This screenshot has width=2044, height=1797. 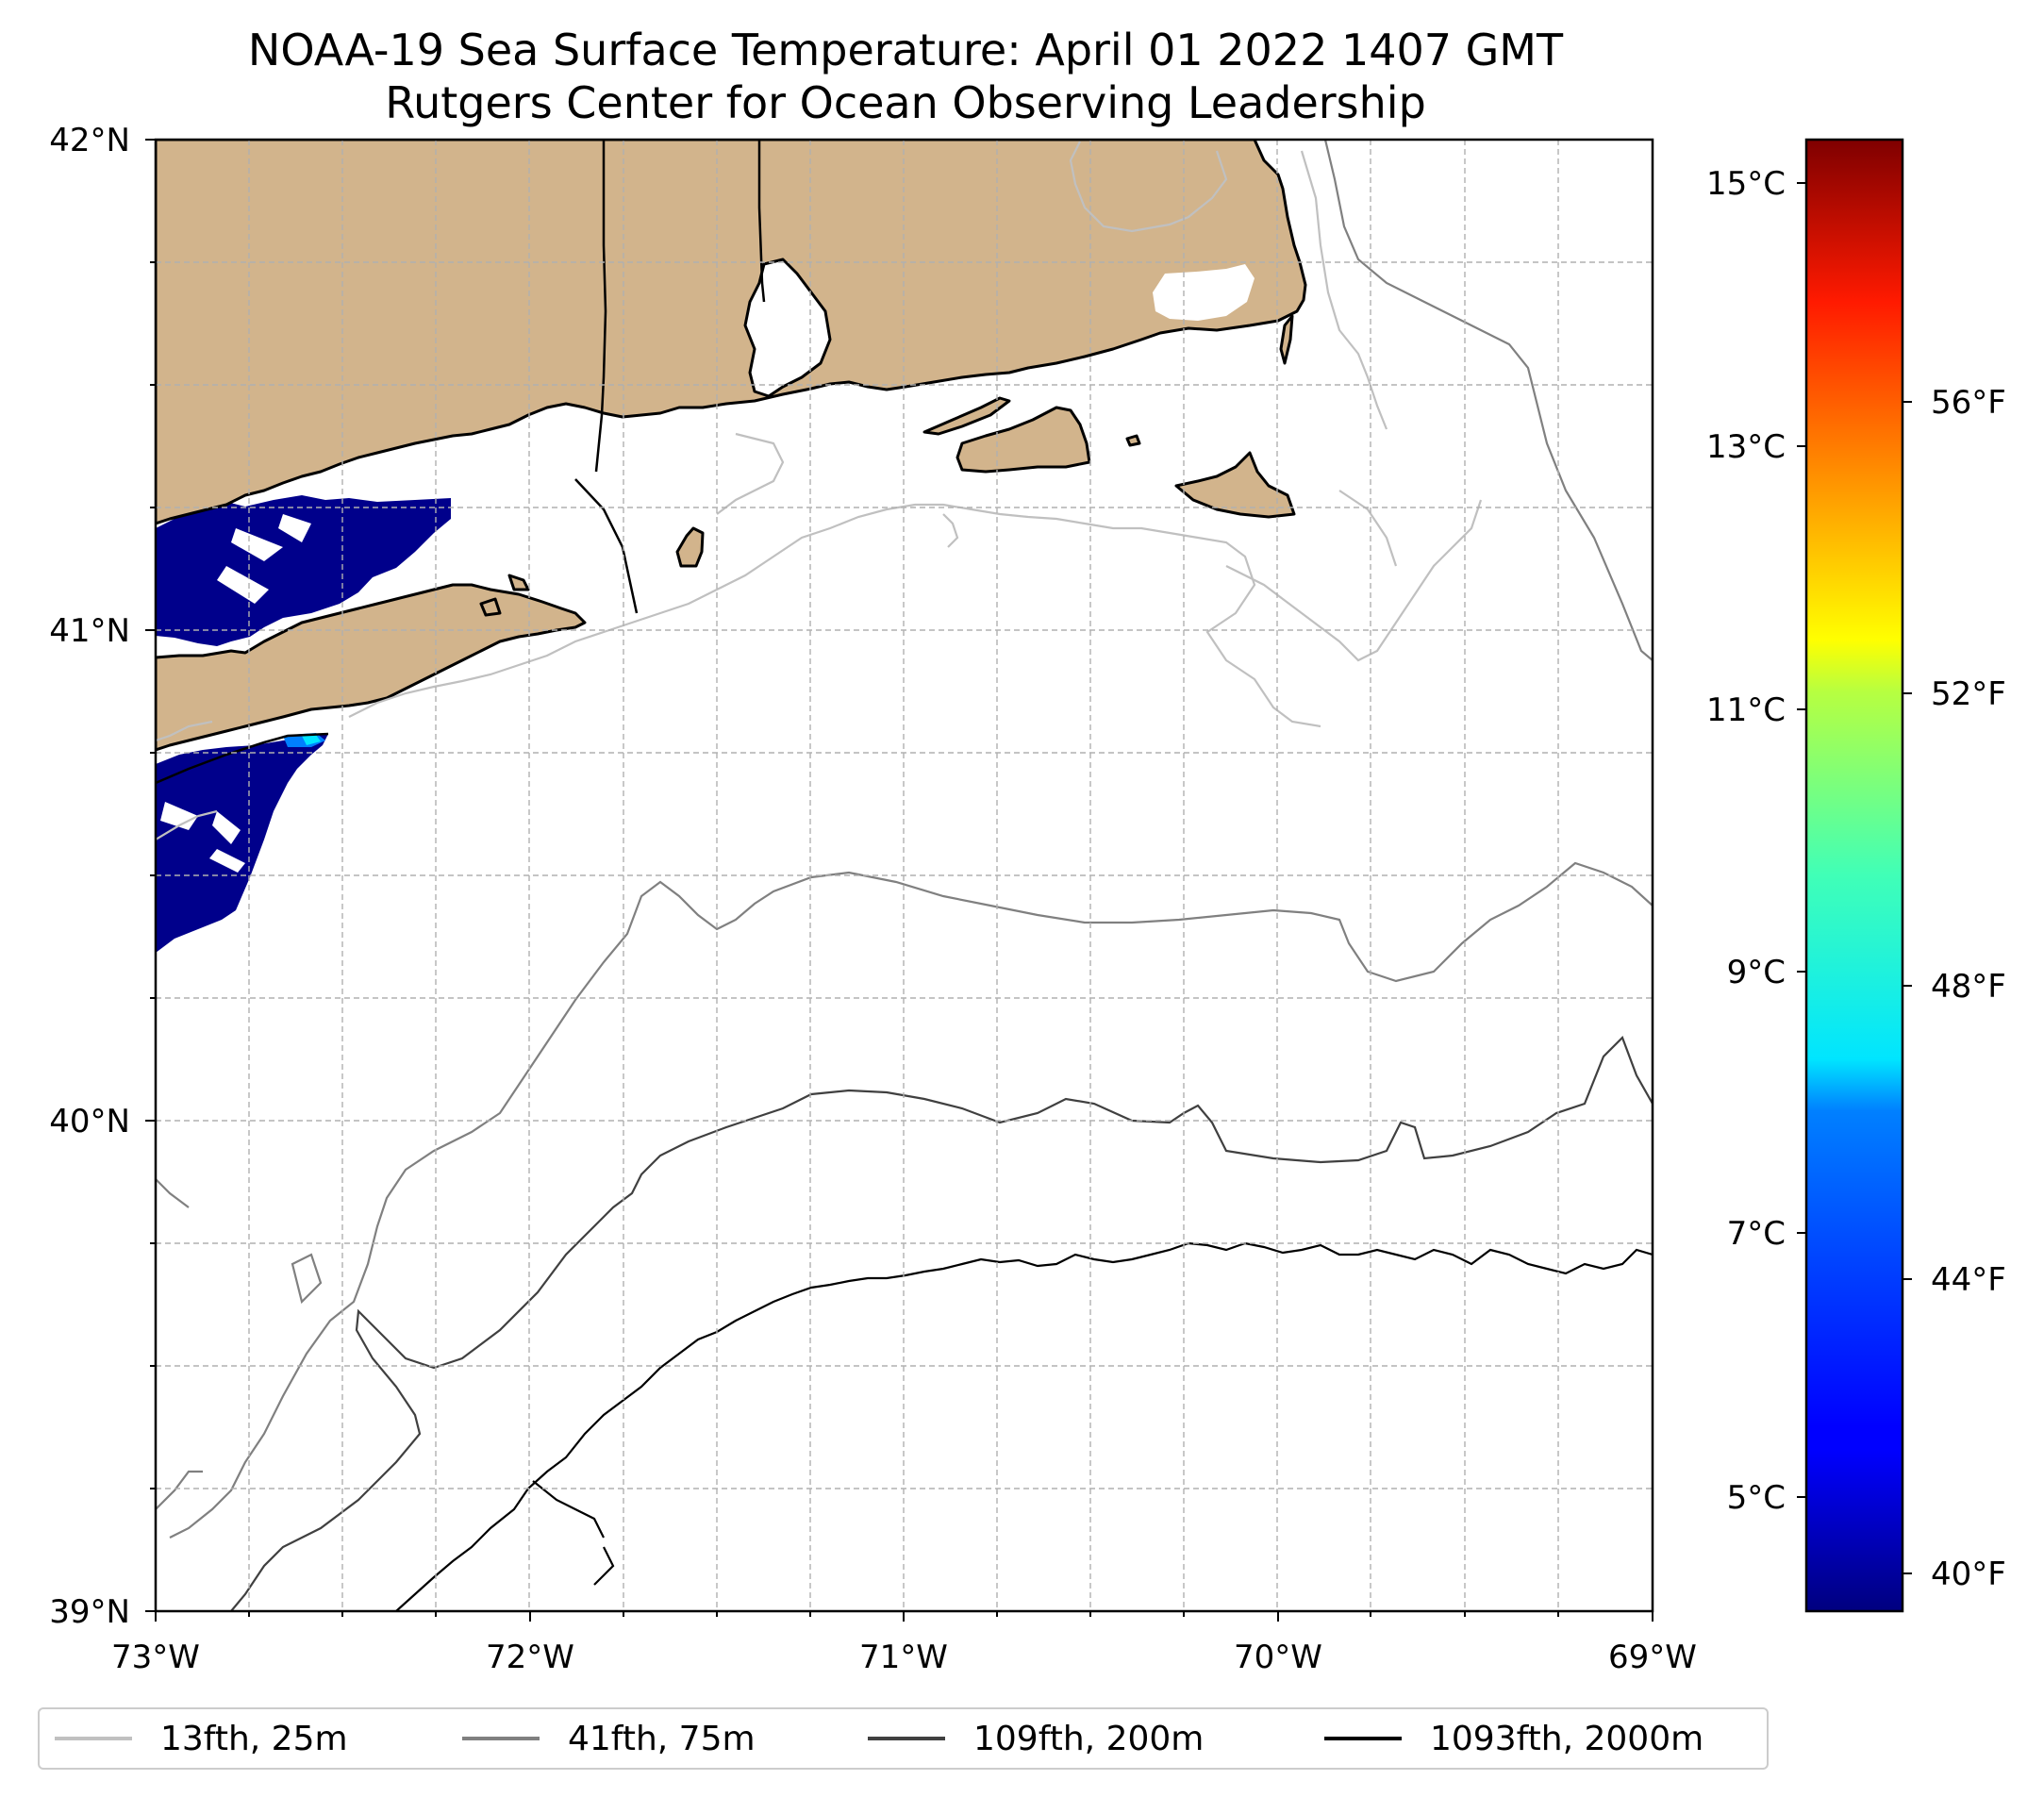 I want to click on lon-tick-label: 71°W, so click(x=904, y=1657).